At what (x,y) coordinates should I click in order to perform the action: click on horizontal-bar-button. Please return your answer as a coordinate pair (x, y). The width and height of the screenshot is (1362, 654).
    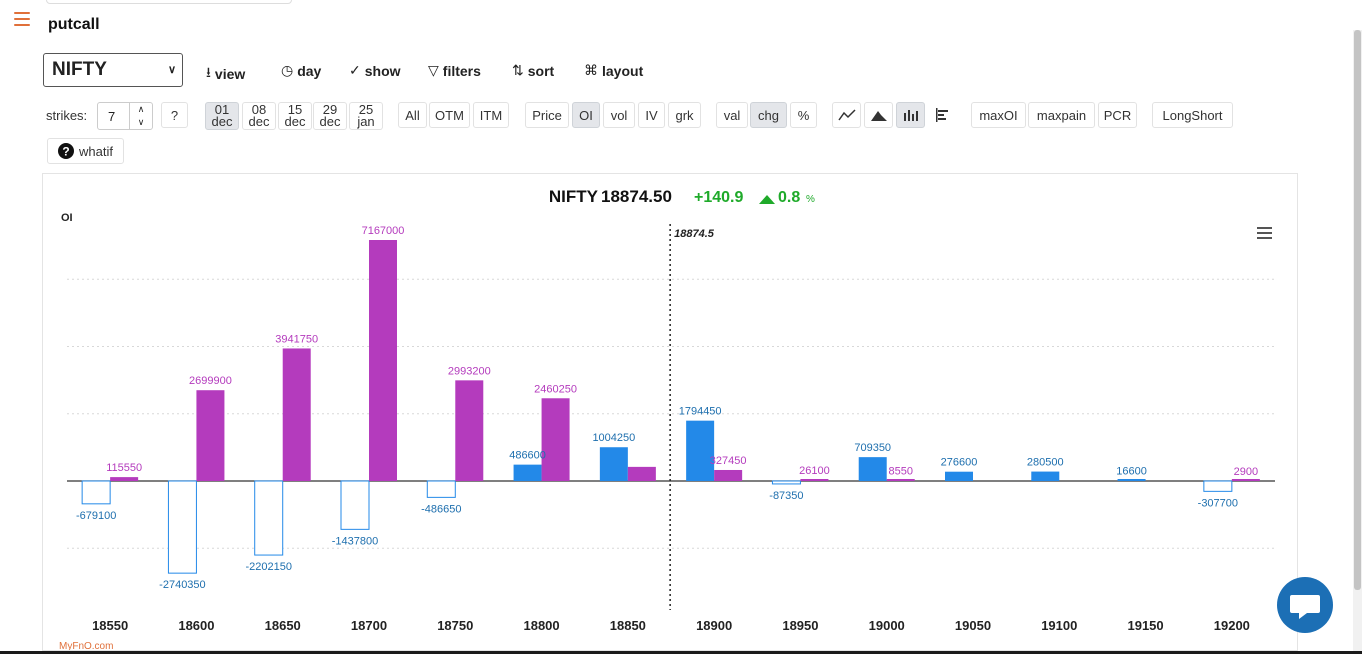
    Looking at the image, I should click on (942, 115).